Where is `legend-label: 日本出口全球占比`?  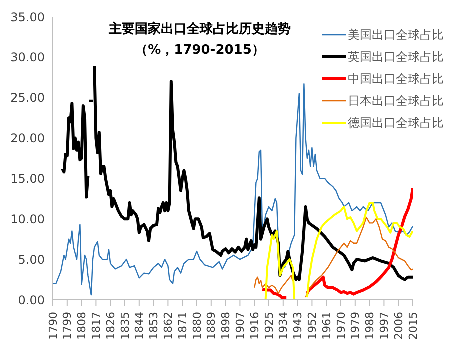
legend-label: 日本出口全球占比 is located at coordinates (396, 101).